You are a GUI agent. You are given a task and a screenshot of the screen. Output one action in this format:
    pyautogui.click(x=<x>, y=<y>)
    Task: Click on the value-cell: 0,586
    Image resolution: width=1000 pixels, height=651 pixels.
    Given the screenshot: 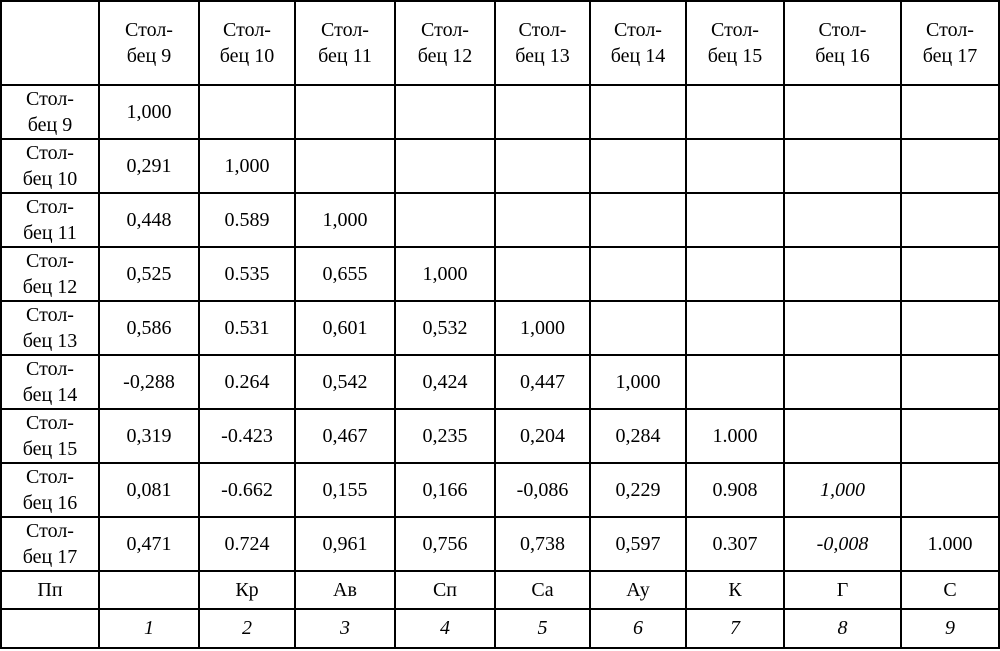 What is the action you would take?
    pyautogui.click(x=149, y=328)
    